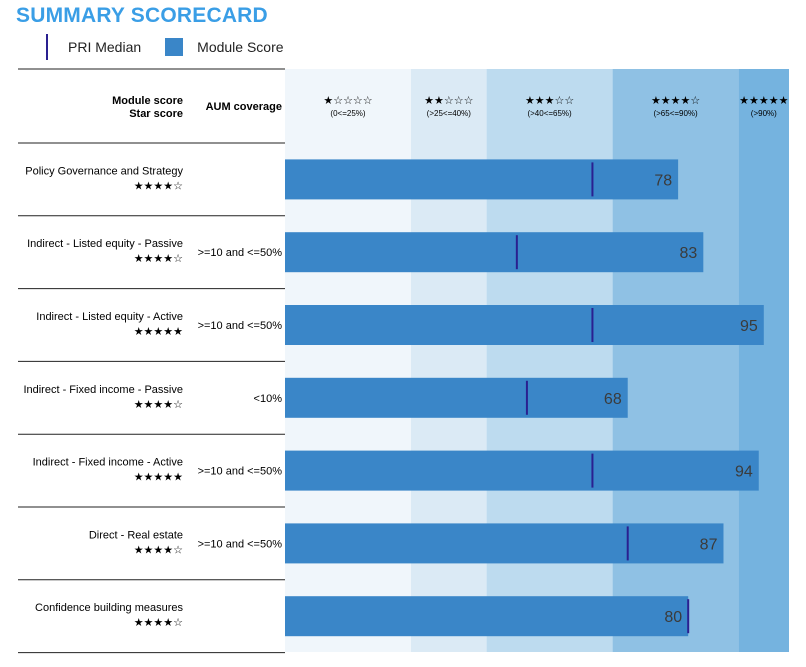 Image resolution: width=806 pixels, height=667 pixels. What do you see at coordinates (105, 244) in the screenshot?
I see `row-label: Indirect - Listed equity - Passive` at bounding box center [105, 244].